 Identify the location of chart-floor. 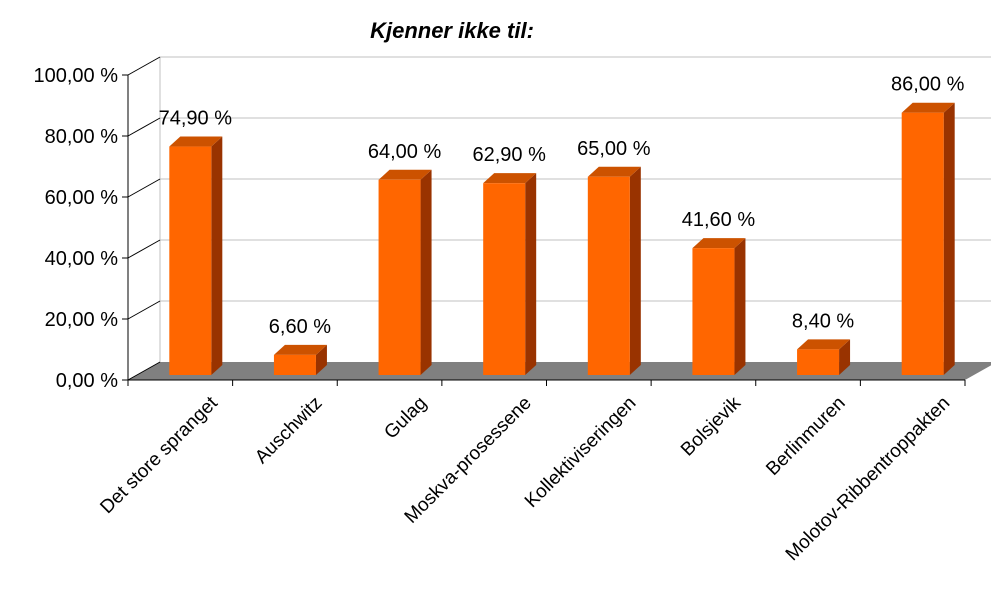
(559, 371).